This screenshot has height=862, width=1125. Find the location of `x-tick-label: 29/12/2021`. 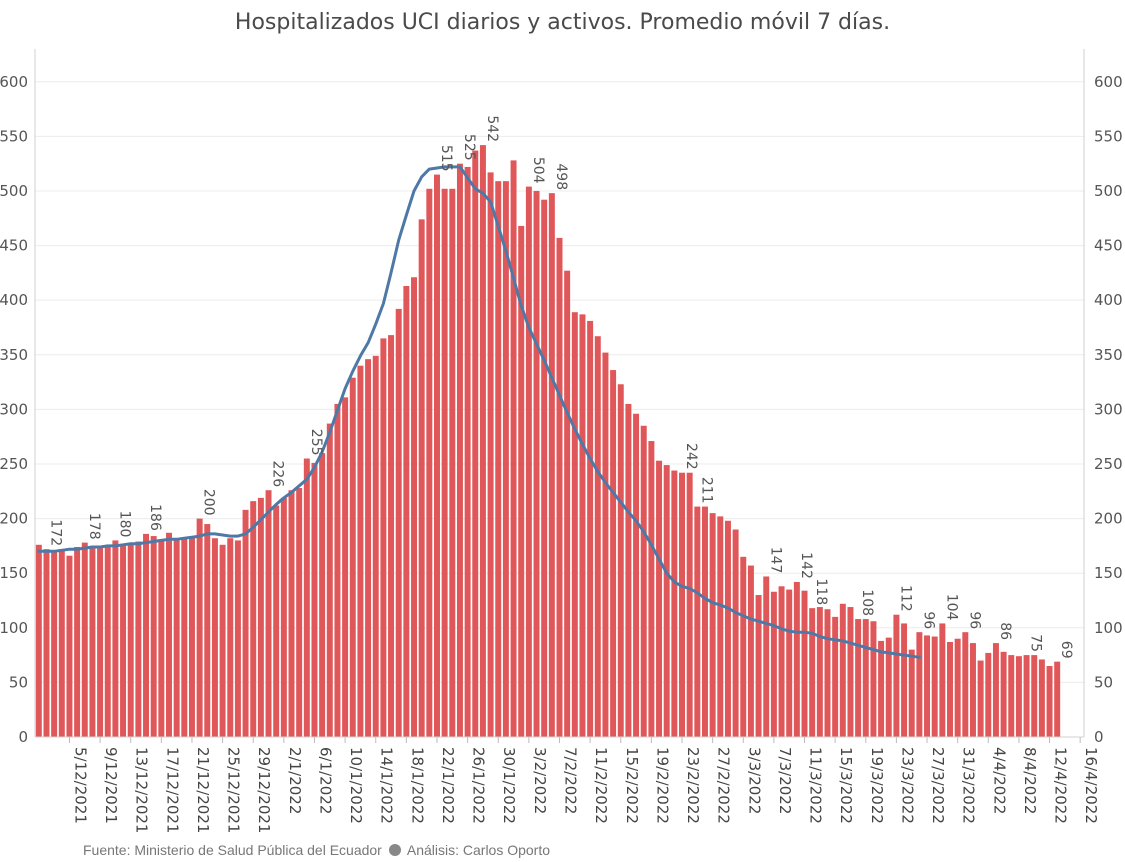

x-tick-label: 29/12/2021 is located at coordinates (264, 790).